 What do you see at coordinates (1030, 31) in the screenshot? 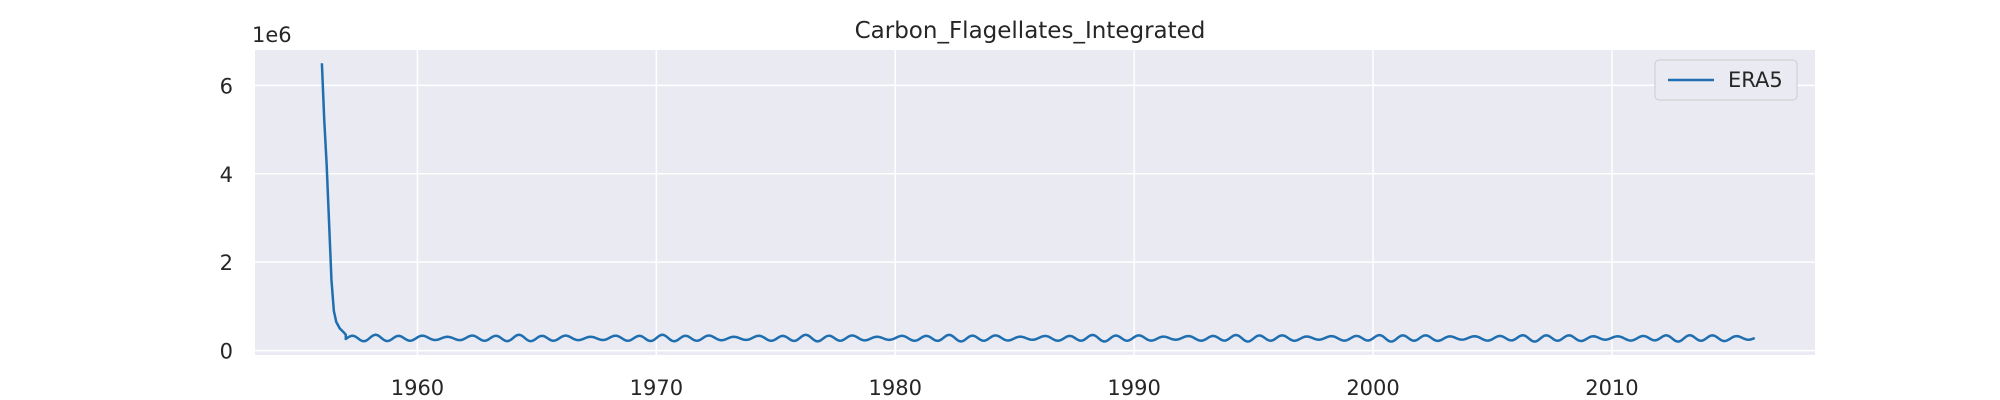
I see `chart-title: Carbon_Flagellates_Integrated` at bounding box center [1030, 31].